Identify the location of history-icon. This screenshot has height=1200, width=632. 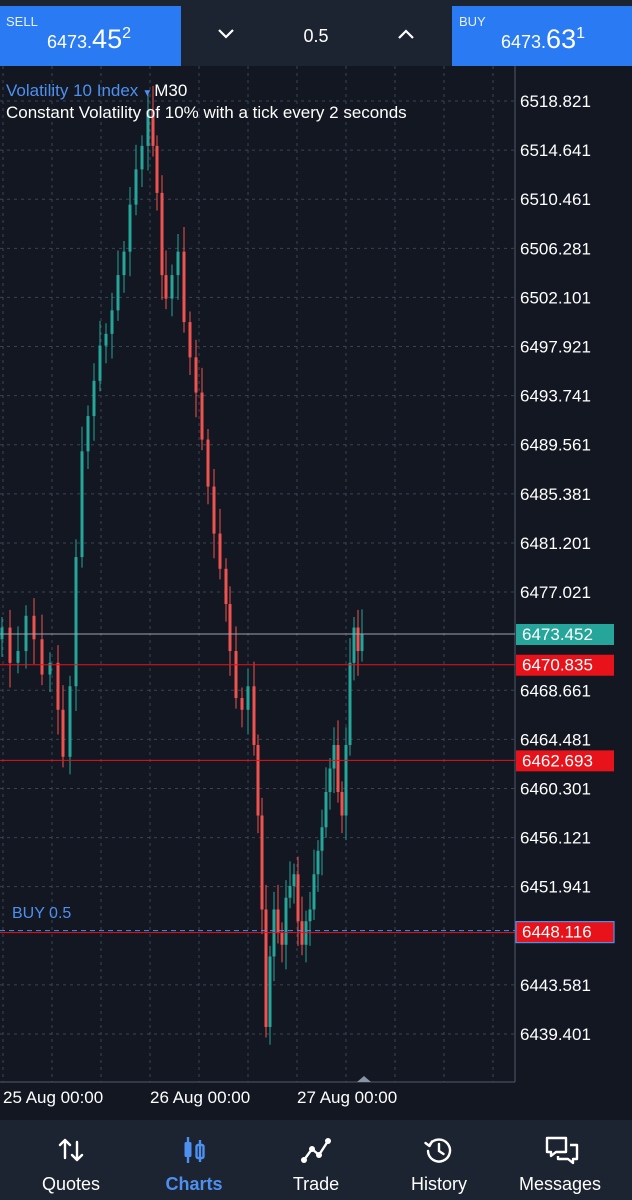
(438, 1150).